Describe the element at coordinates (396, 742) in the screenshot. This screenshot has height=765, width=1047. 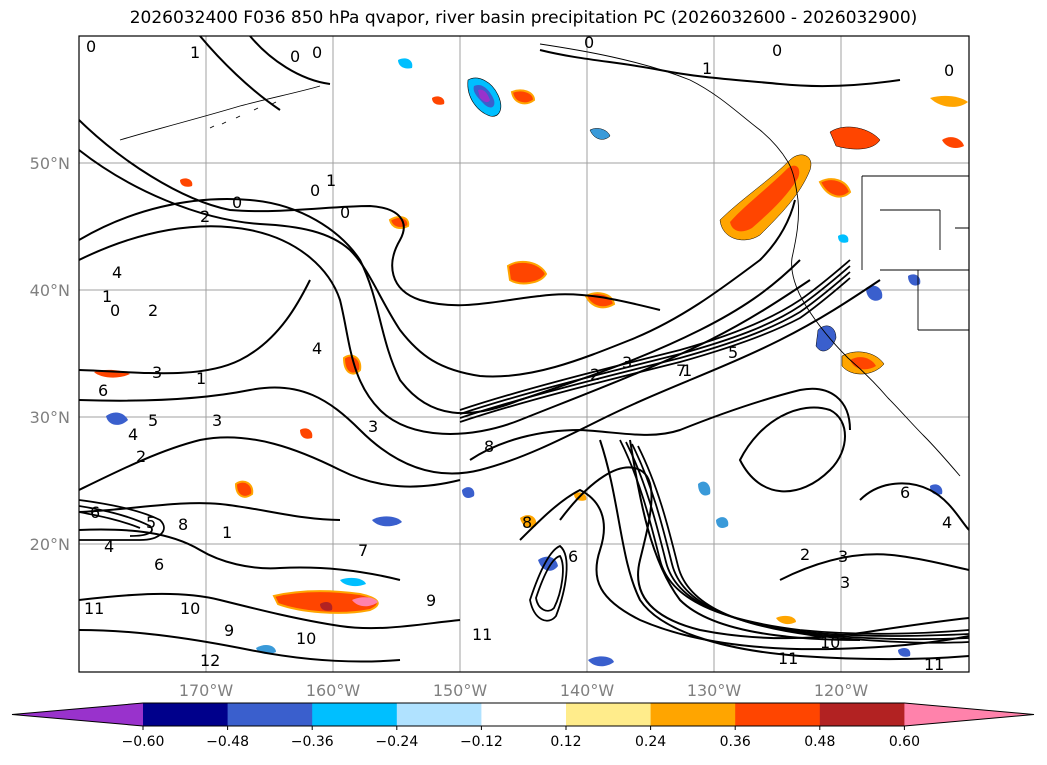
I see `colorbar-tick-label: −0.24` at that location.